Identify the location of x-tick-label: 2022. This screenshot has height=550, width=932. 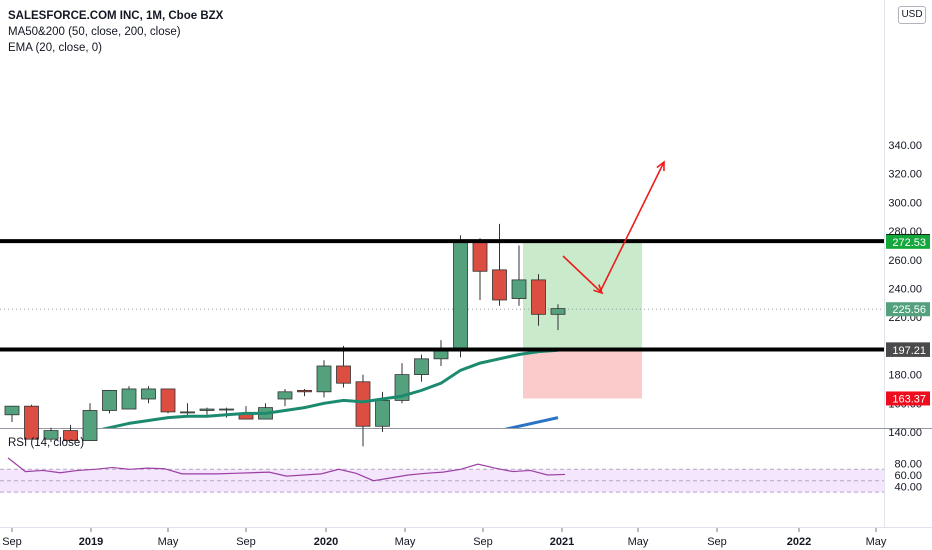
(799, 542).